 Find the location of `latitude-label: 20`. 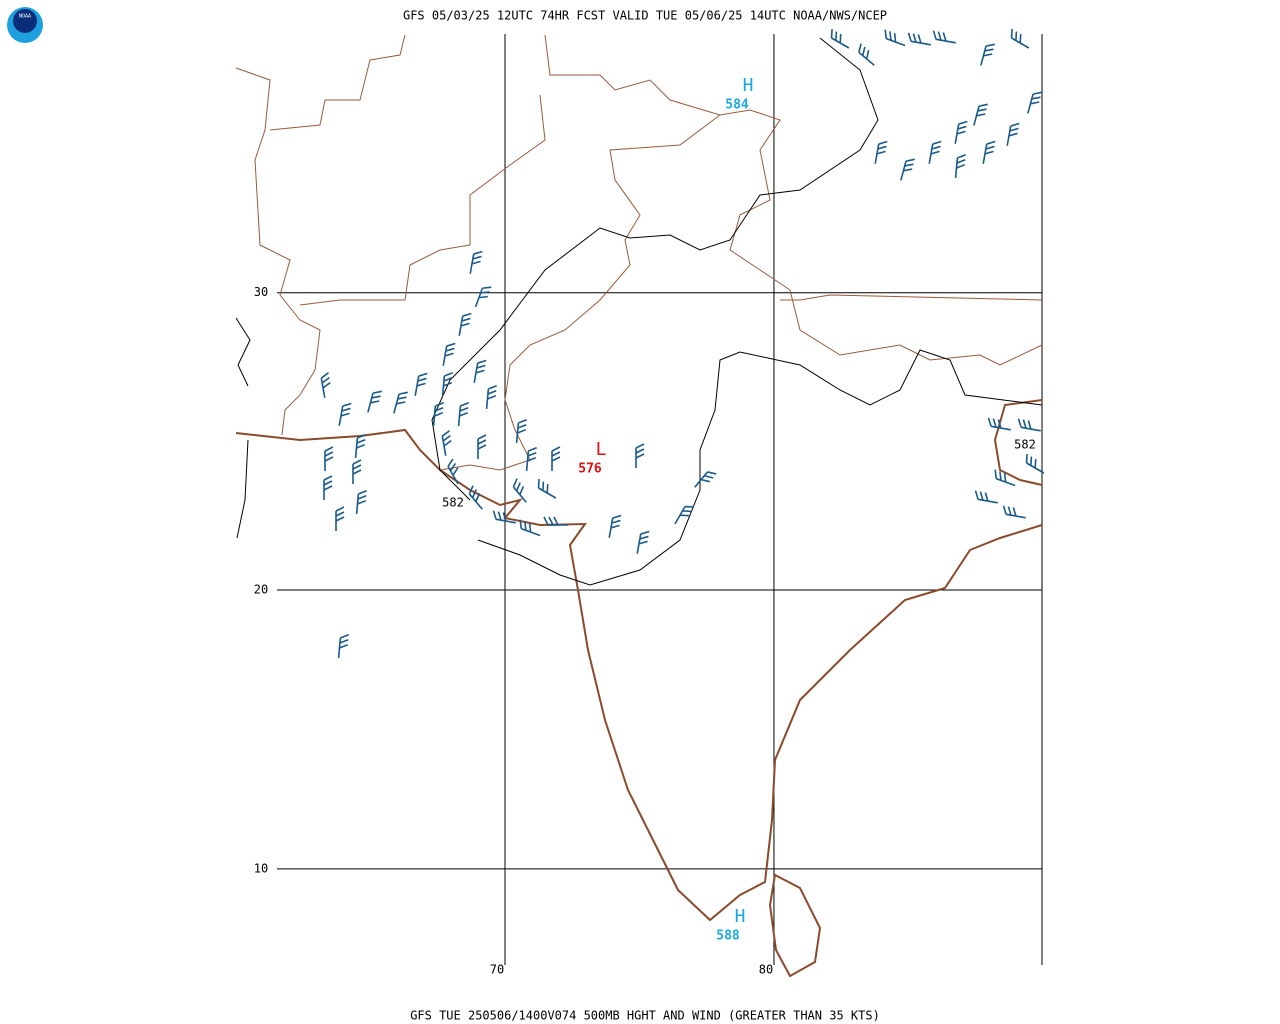

latitude-label: 20 is located at coordinates (261, 590).